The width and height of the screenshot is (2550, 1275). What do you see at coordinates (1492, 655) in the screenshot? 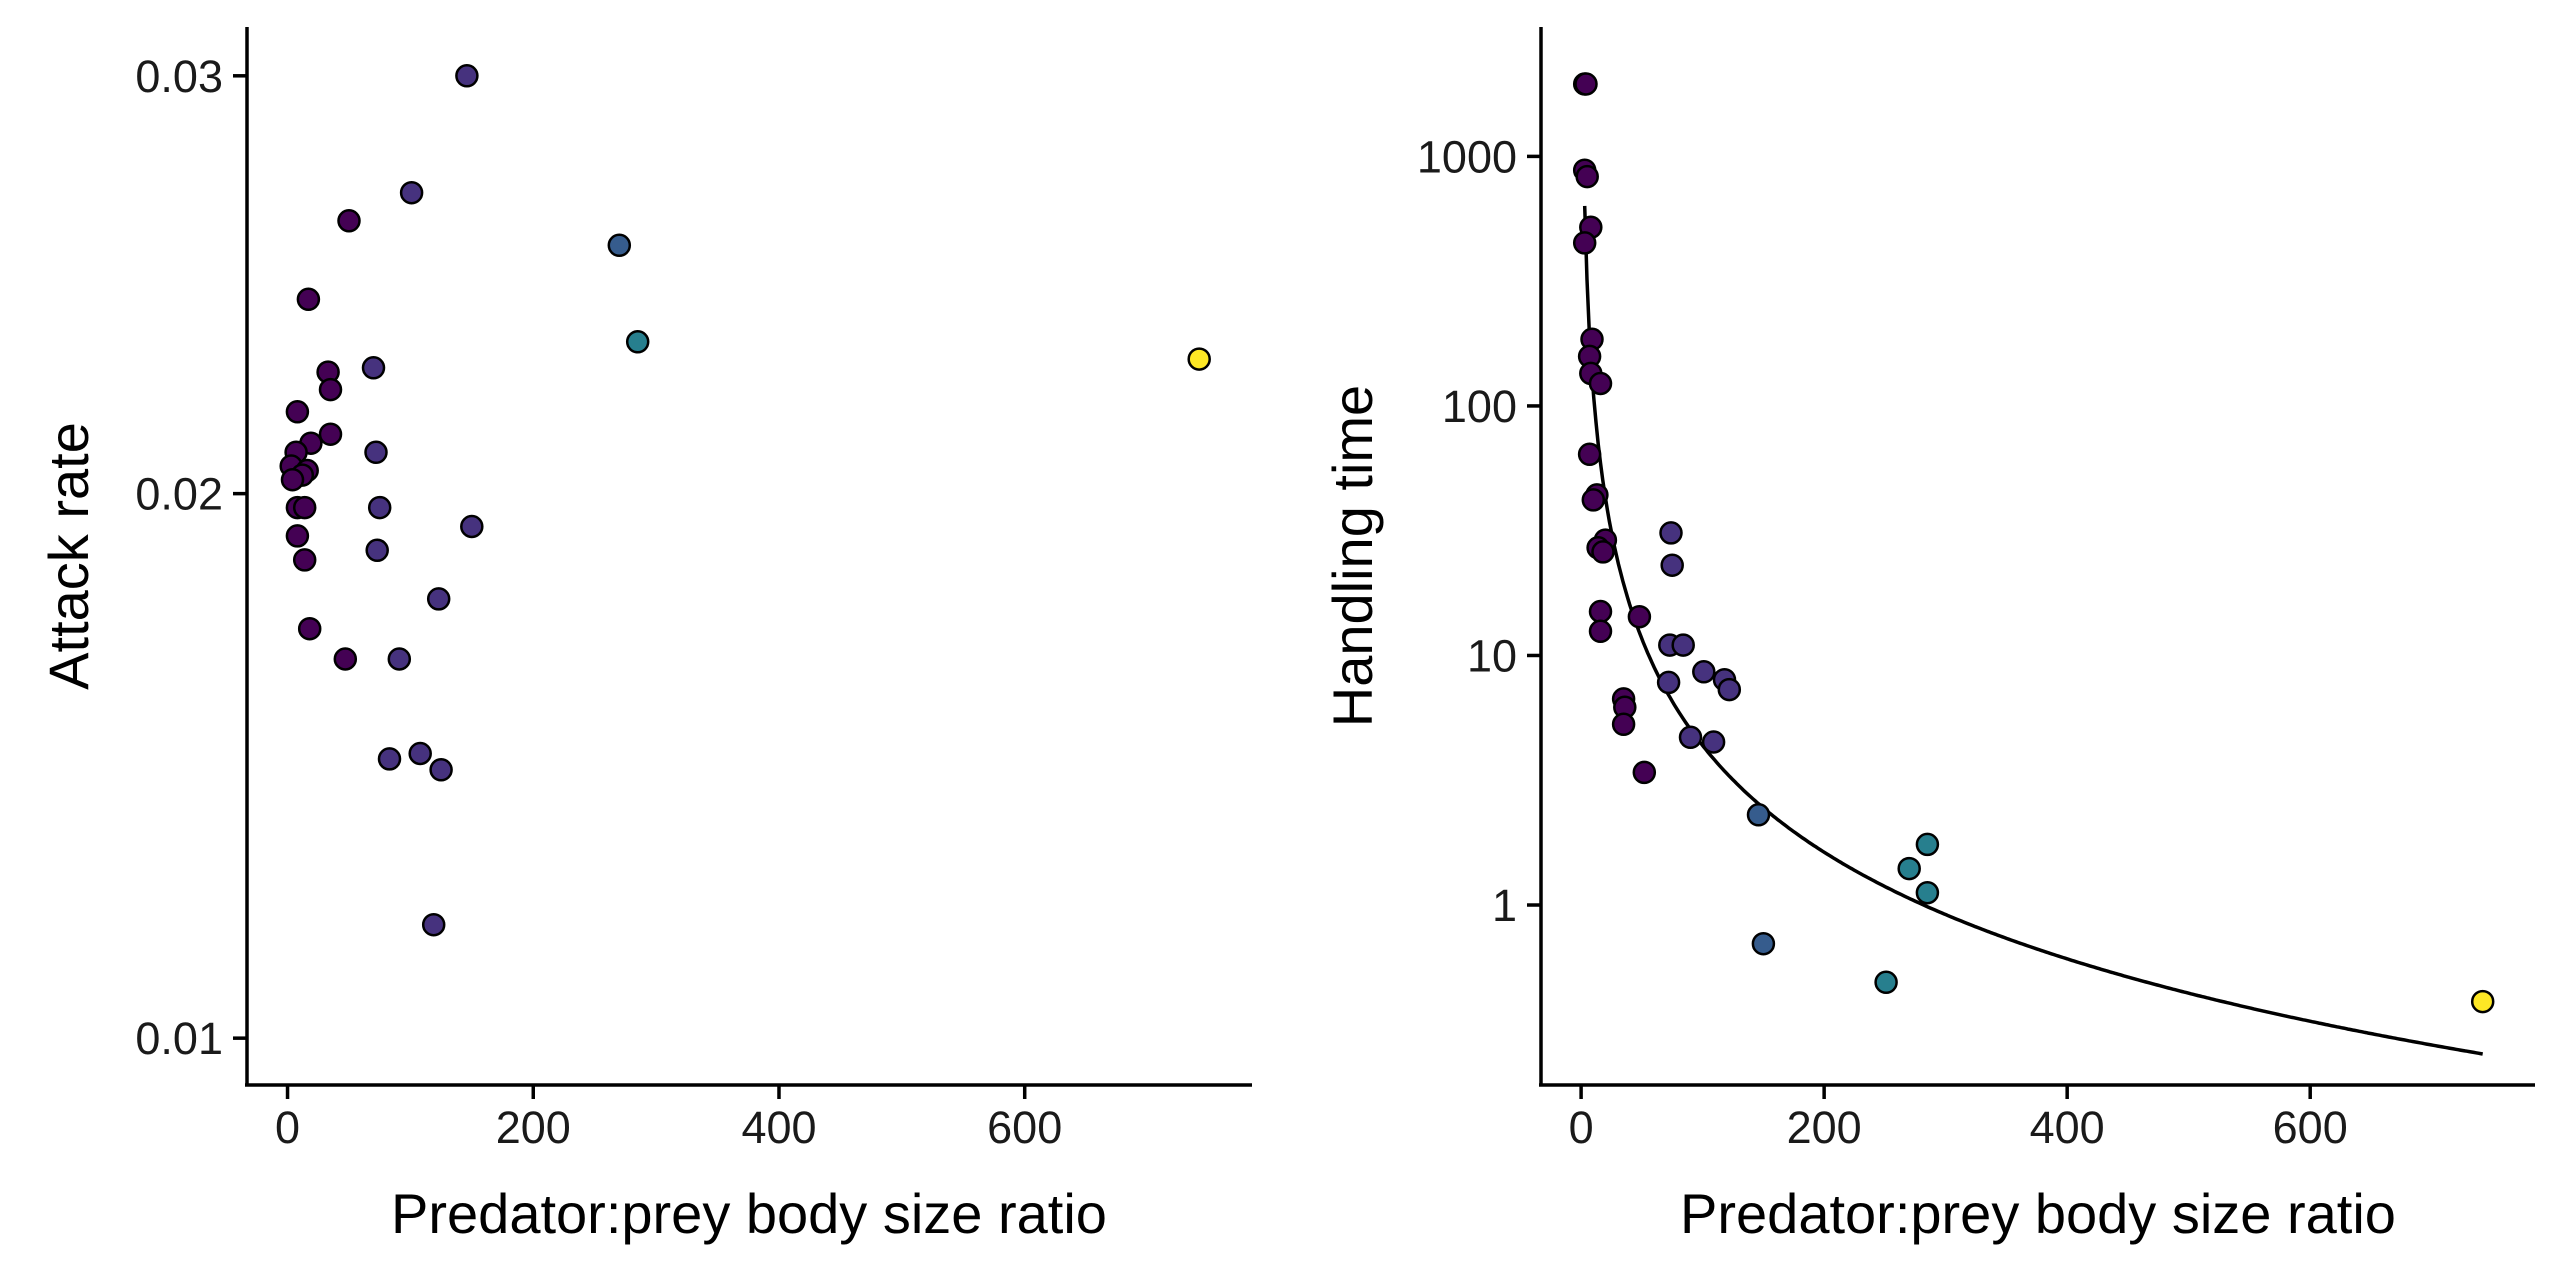
I see `y-tick-label: 10` at bounding box center [1492, 655].